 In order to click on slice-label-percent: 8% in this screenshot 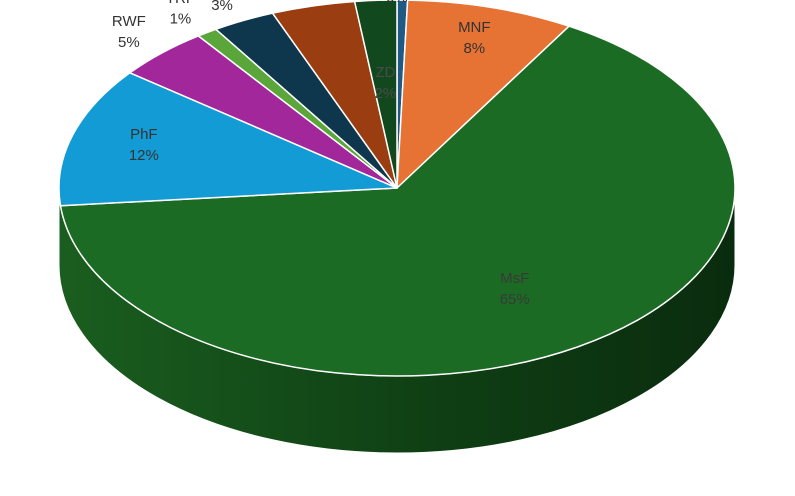, I will do `click(474, 48)`.